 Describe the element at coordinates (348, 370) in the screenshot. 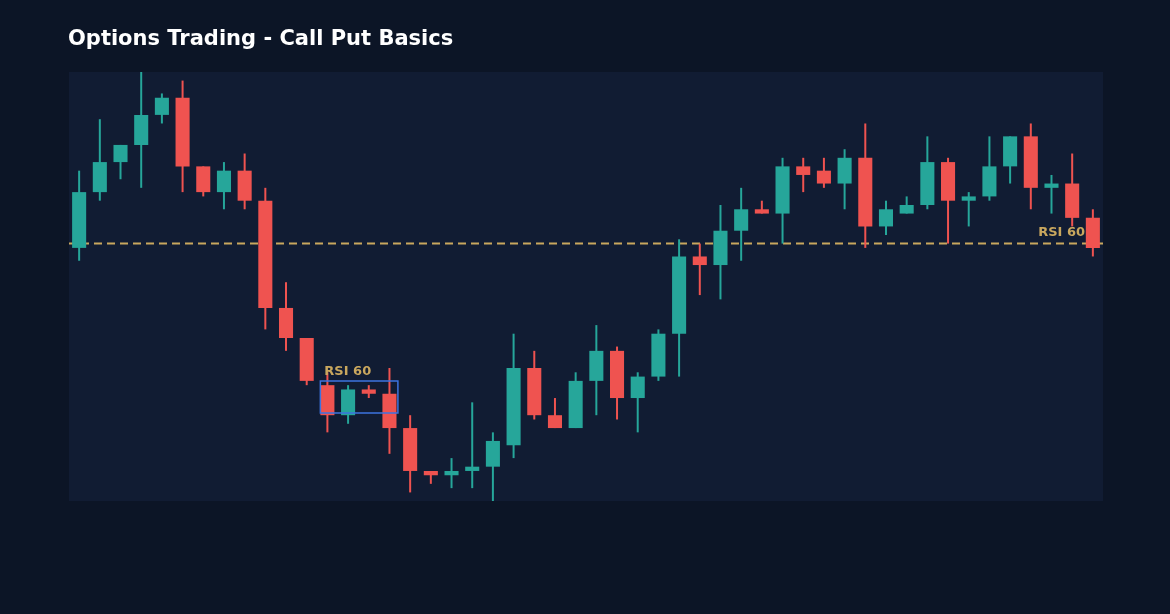

I see `annotation: RSI 60` at that location.